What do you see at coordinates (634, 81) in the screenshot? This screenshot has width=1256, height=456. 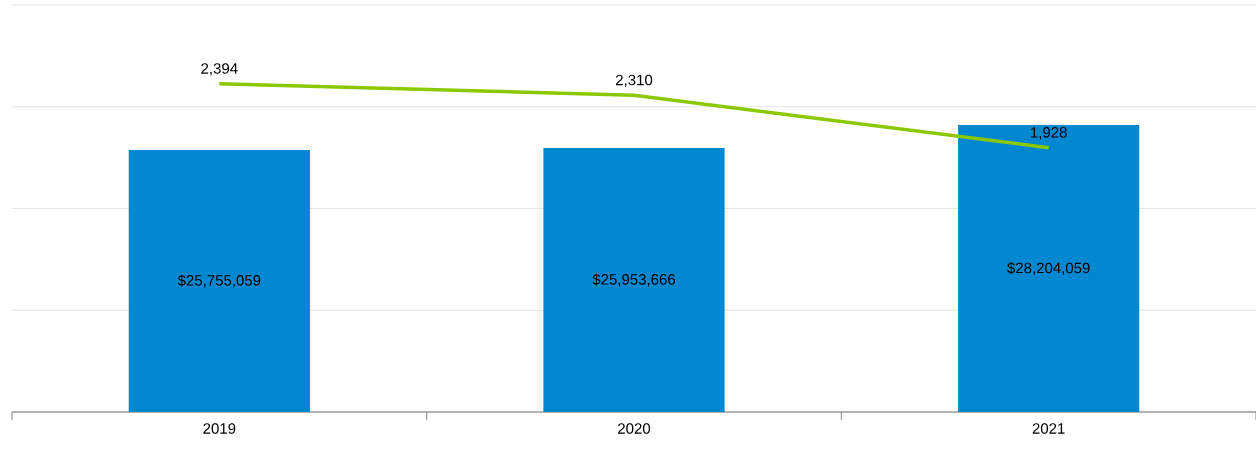 I see `data-label: 2,310` at bounding box center [634, 81].